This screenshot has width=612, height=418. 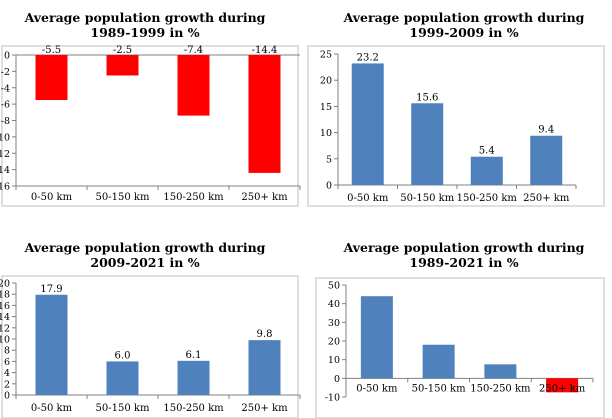 What do you see at coordinates (334, 286) in the screenshot?
I see `y-tick-label: 50` at bounding box center [334, 286].